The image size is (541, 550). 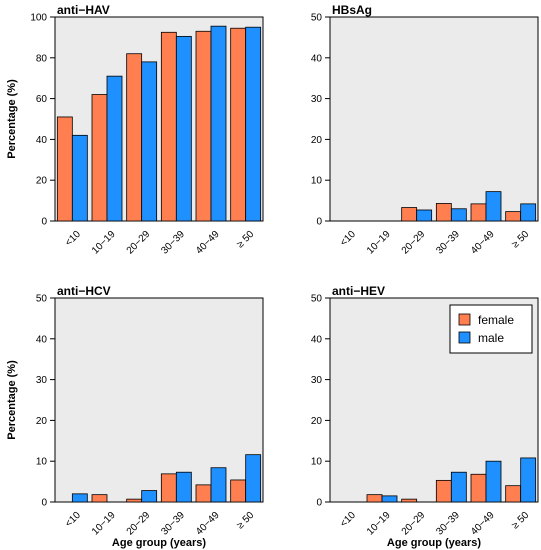 I want to click on legend: female male, so click(x=491, y=329).